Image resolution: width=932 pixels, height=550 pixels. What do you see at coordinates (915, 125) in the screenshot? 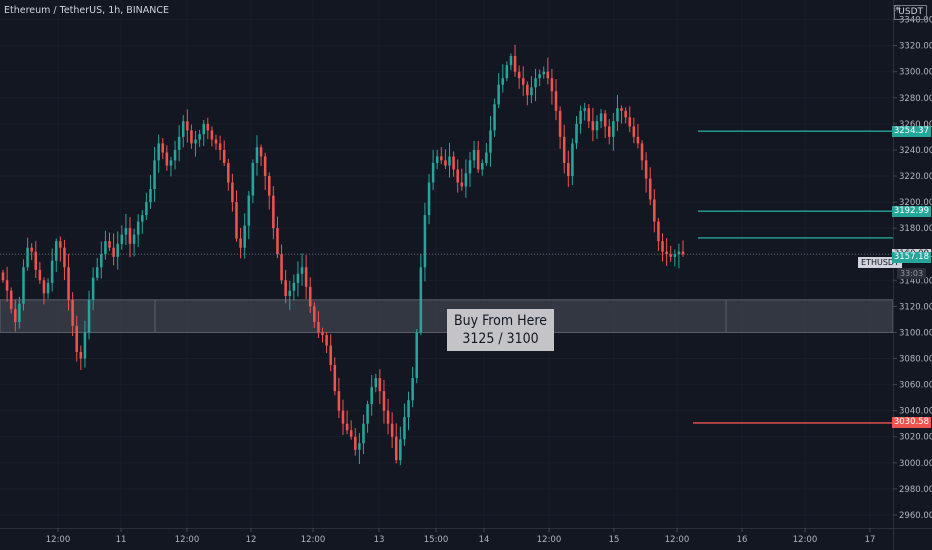
I see `y-tick-label: 3260.00` at bounding box center [915, 125].